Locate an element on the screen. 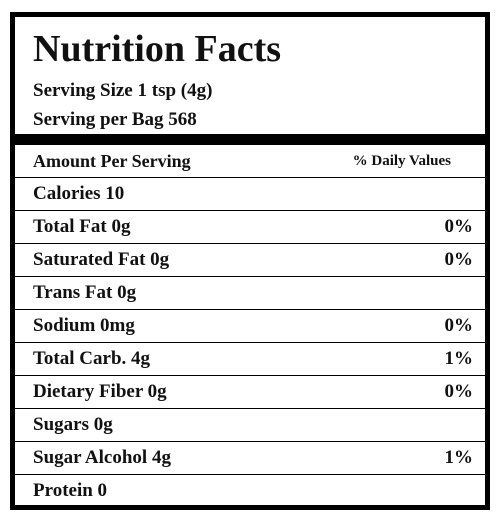 This screenshot has height=522, width=500. table-row: Total Carb. 4g 1% is located at coordinates (250, 359).